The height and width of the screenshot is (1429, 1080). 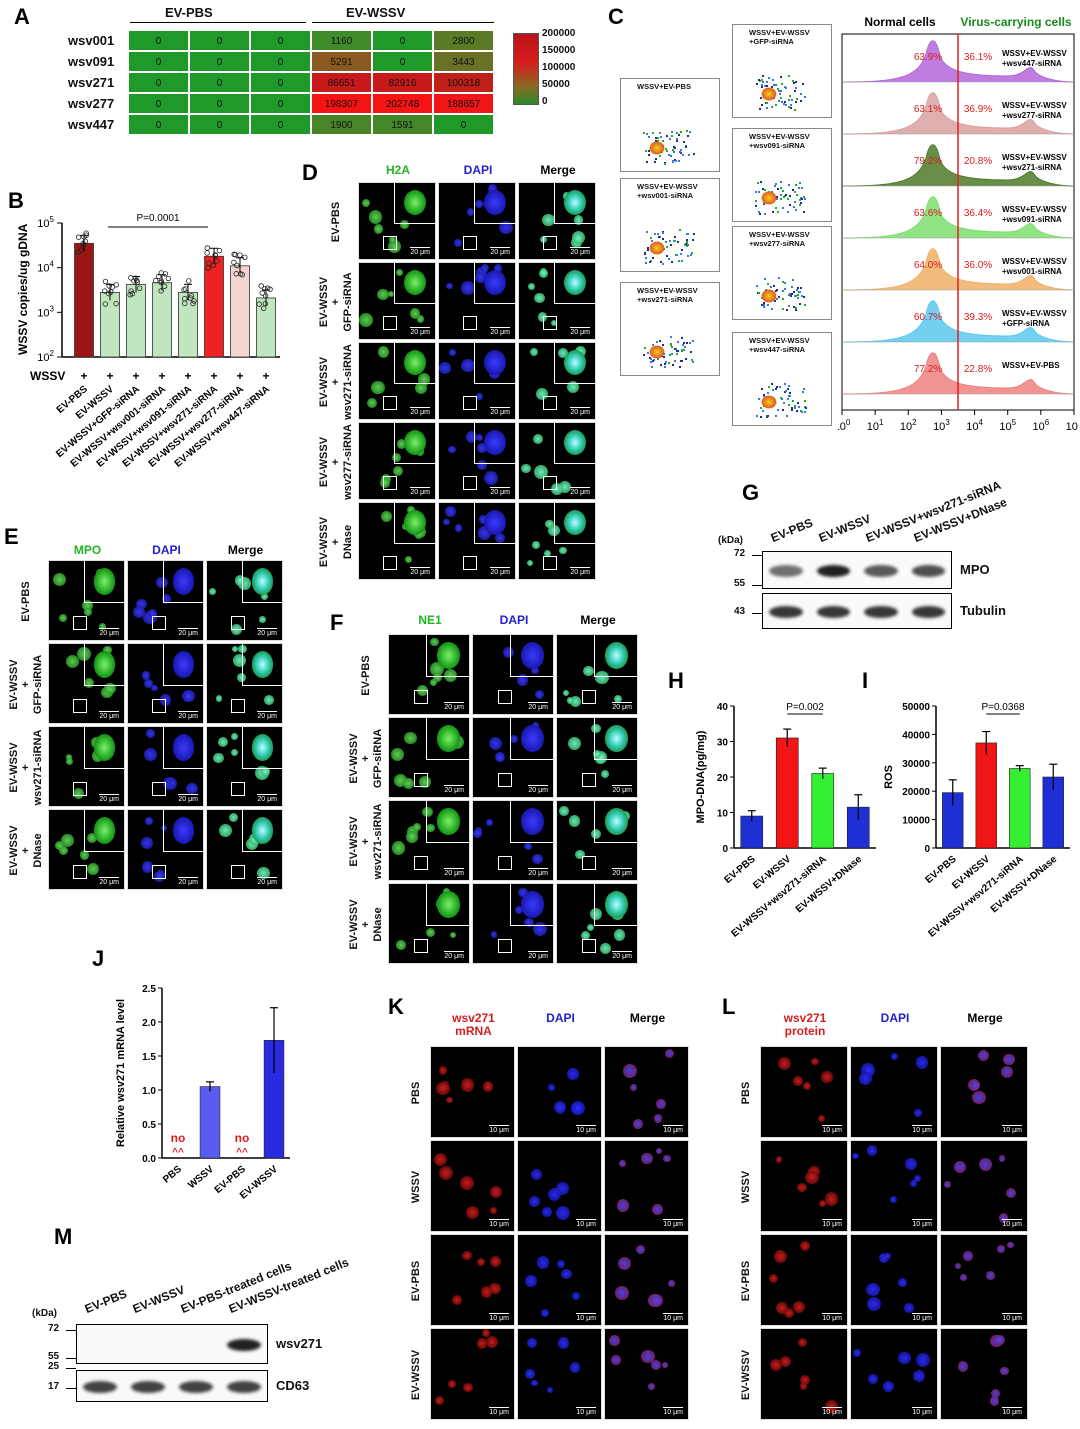 I want to click on group-line-ev-pbs, so click(x=218, y=22).